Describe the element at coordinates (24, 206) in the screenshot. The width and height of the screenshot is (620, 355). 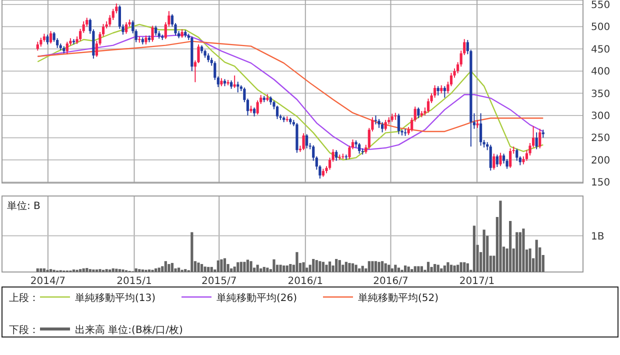
I see `y-axis-title: 単位: B` at that location.